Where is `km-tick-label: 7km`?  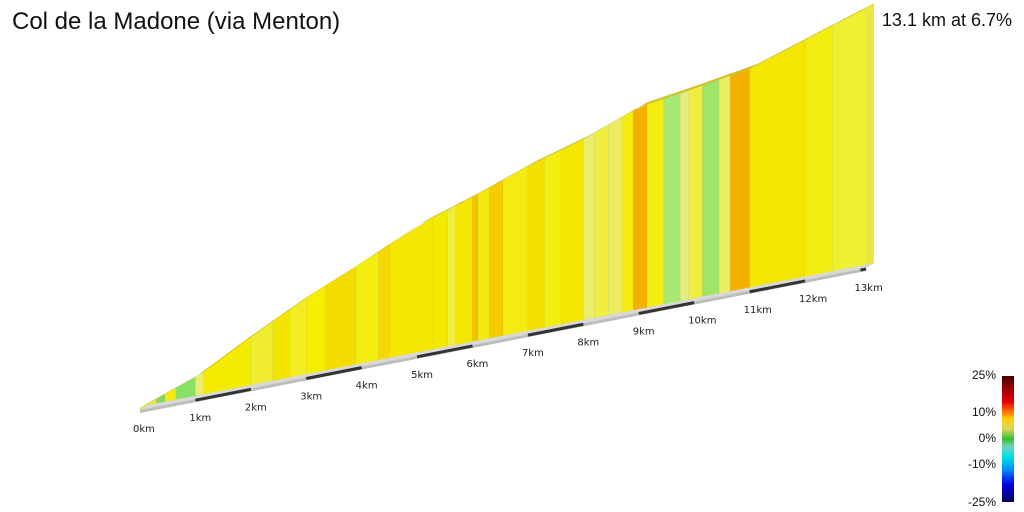 km-tick-label: 7km is located at coordinates (533, 353).